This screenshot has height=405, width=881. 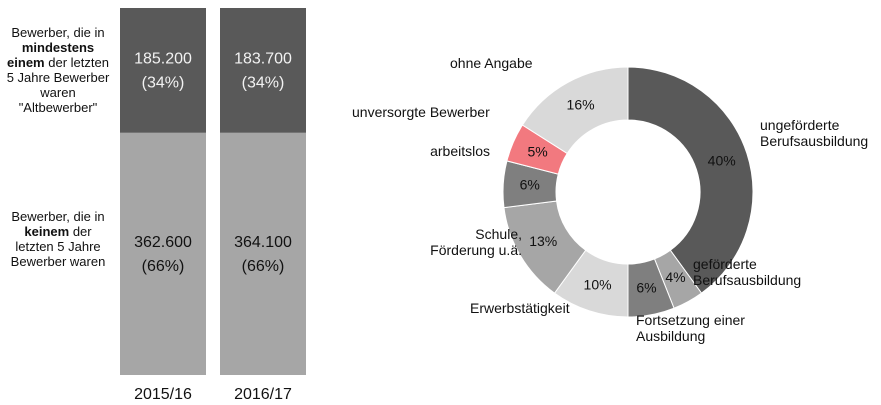 I want to click on value-label: 40%, so click(x=722, y=160).